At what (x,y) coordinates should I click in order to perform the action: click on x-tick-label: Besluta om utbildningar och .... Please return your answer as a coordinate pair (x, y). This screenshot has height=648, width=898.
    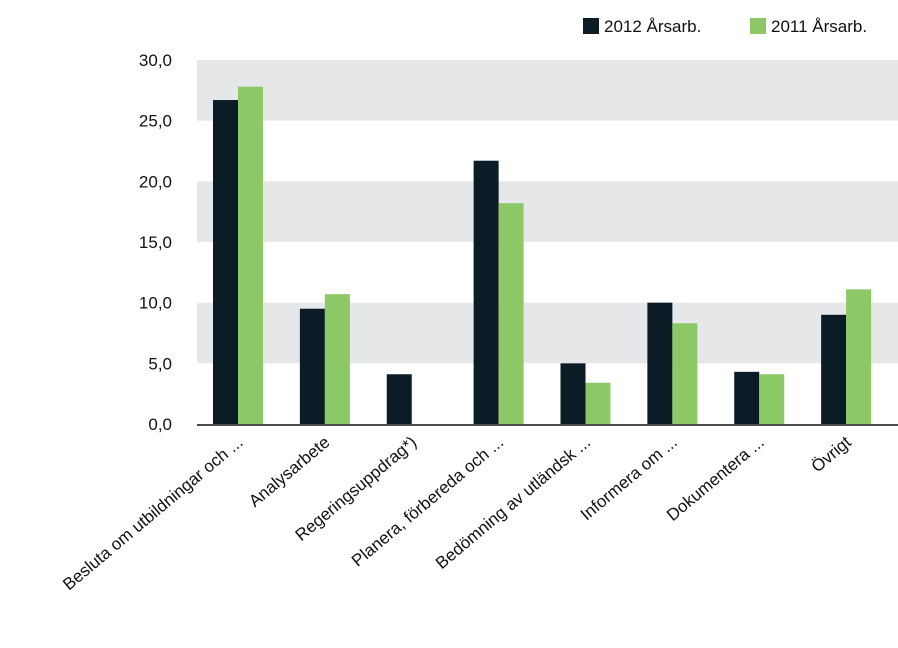
    Looking at the image, I should click on (152, 514).